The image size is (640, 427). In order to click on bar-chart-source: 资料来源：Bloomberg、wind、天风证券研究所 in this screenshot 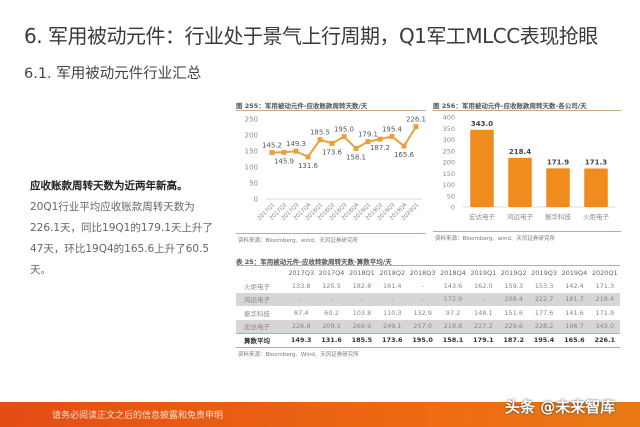, I will do `click(495, 239)`.